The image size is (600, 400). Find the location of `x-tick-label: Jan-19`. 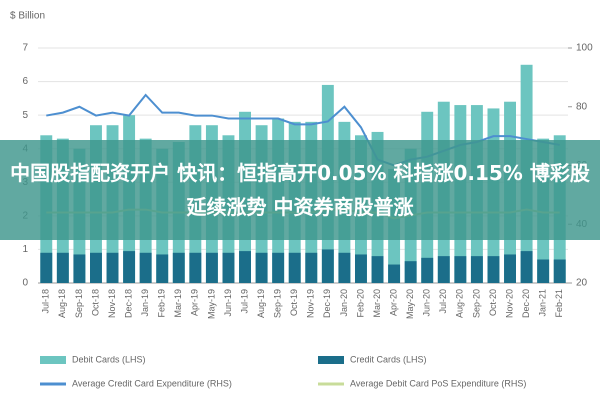

x-tick-label: Jan-19 is located at coordinates (145, 303).